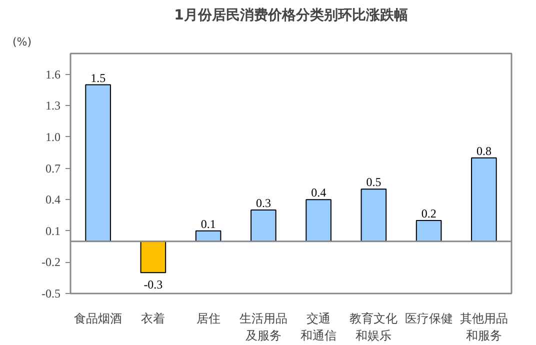  What do you see at coordinates (53, 74) in the screenshot?
I see `y-tick-label: 1.6` at bounding box center [53, 74].